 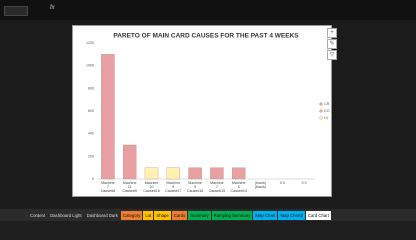 What do you see at coordinates (326, 118) in the screenshot?
I see `legend-label: LV` at bounding box center [326, 118].